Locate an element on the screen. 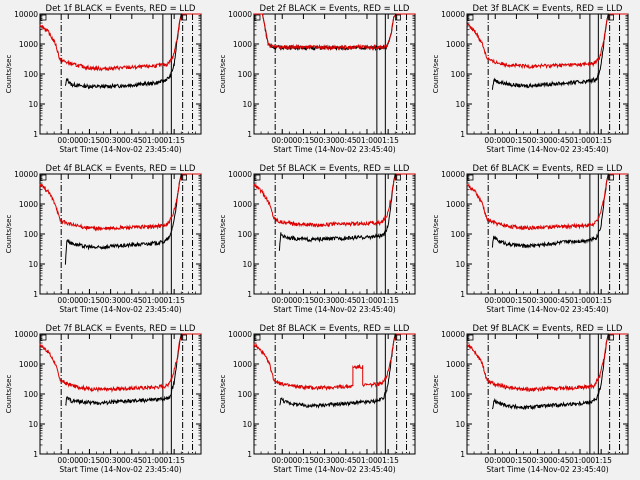  chart-title: Det 3f BLACK = Events, RED = LLD is located at coordinates (548, 9).